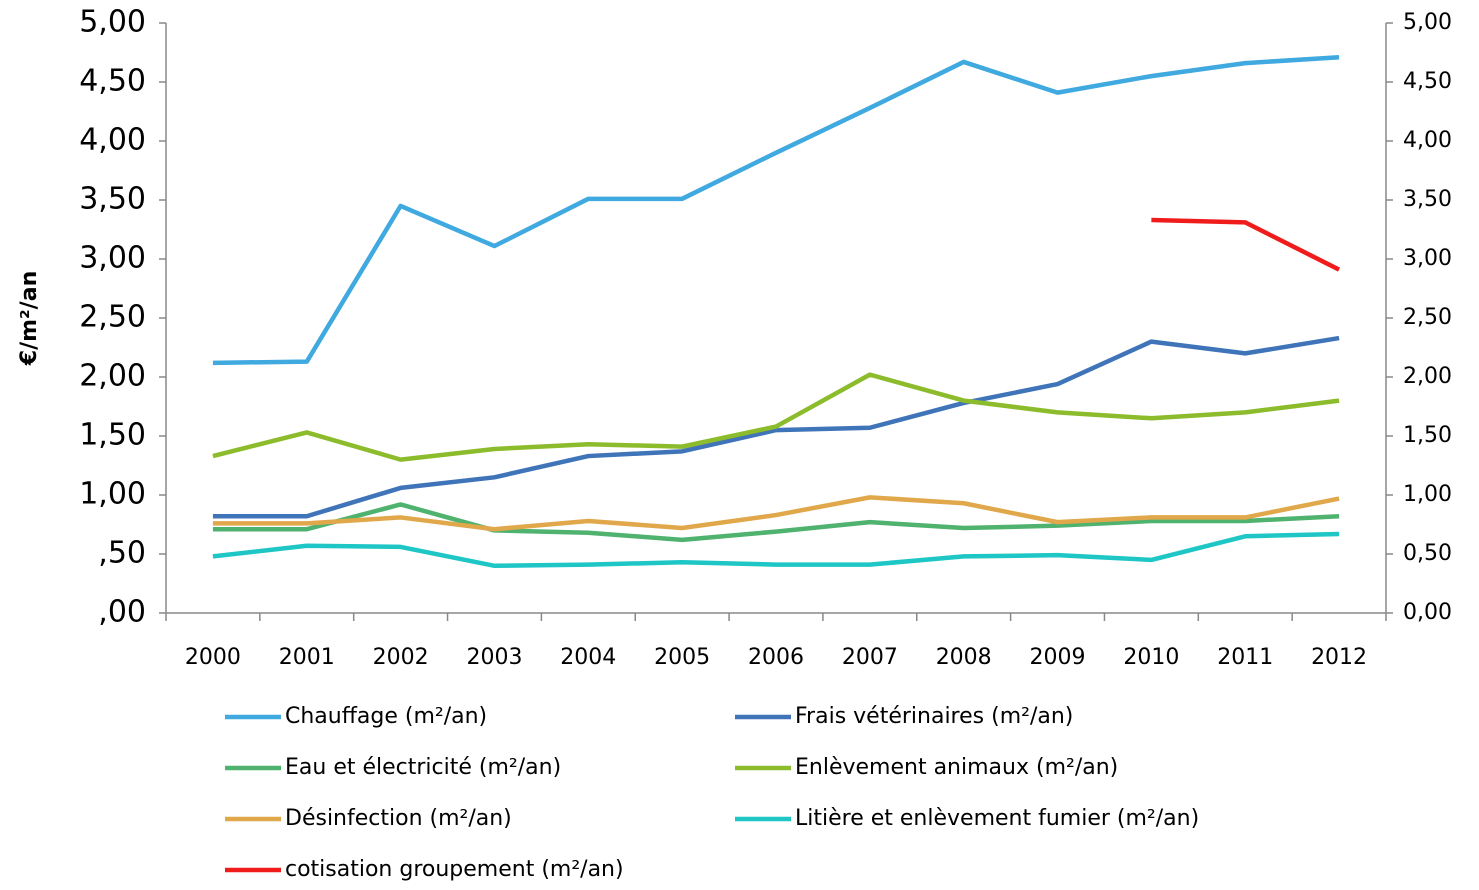 Image resolution: width=1479 pixels, height=890 pixels. I want to click on y2-tick-label: 5,00, so click(1427, 22).